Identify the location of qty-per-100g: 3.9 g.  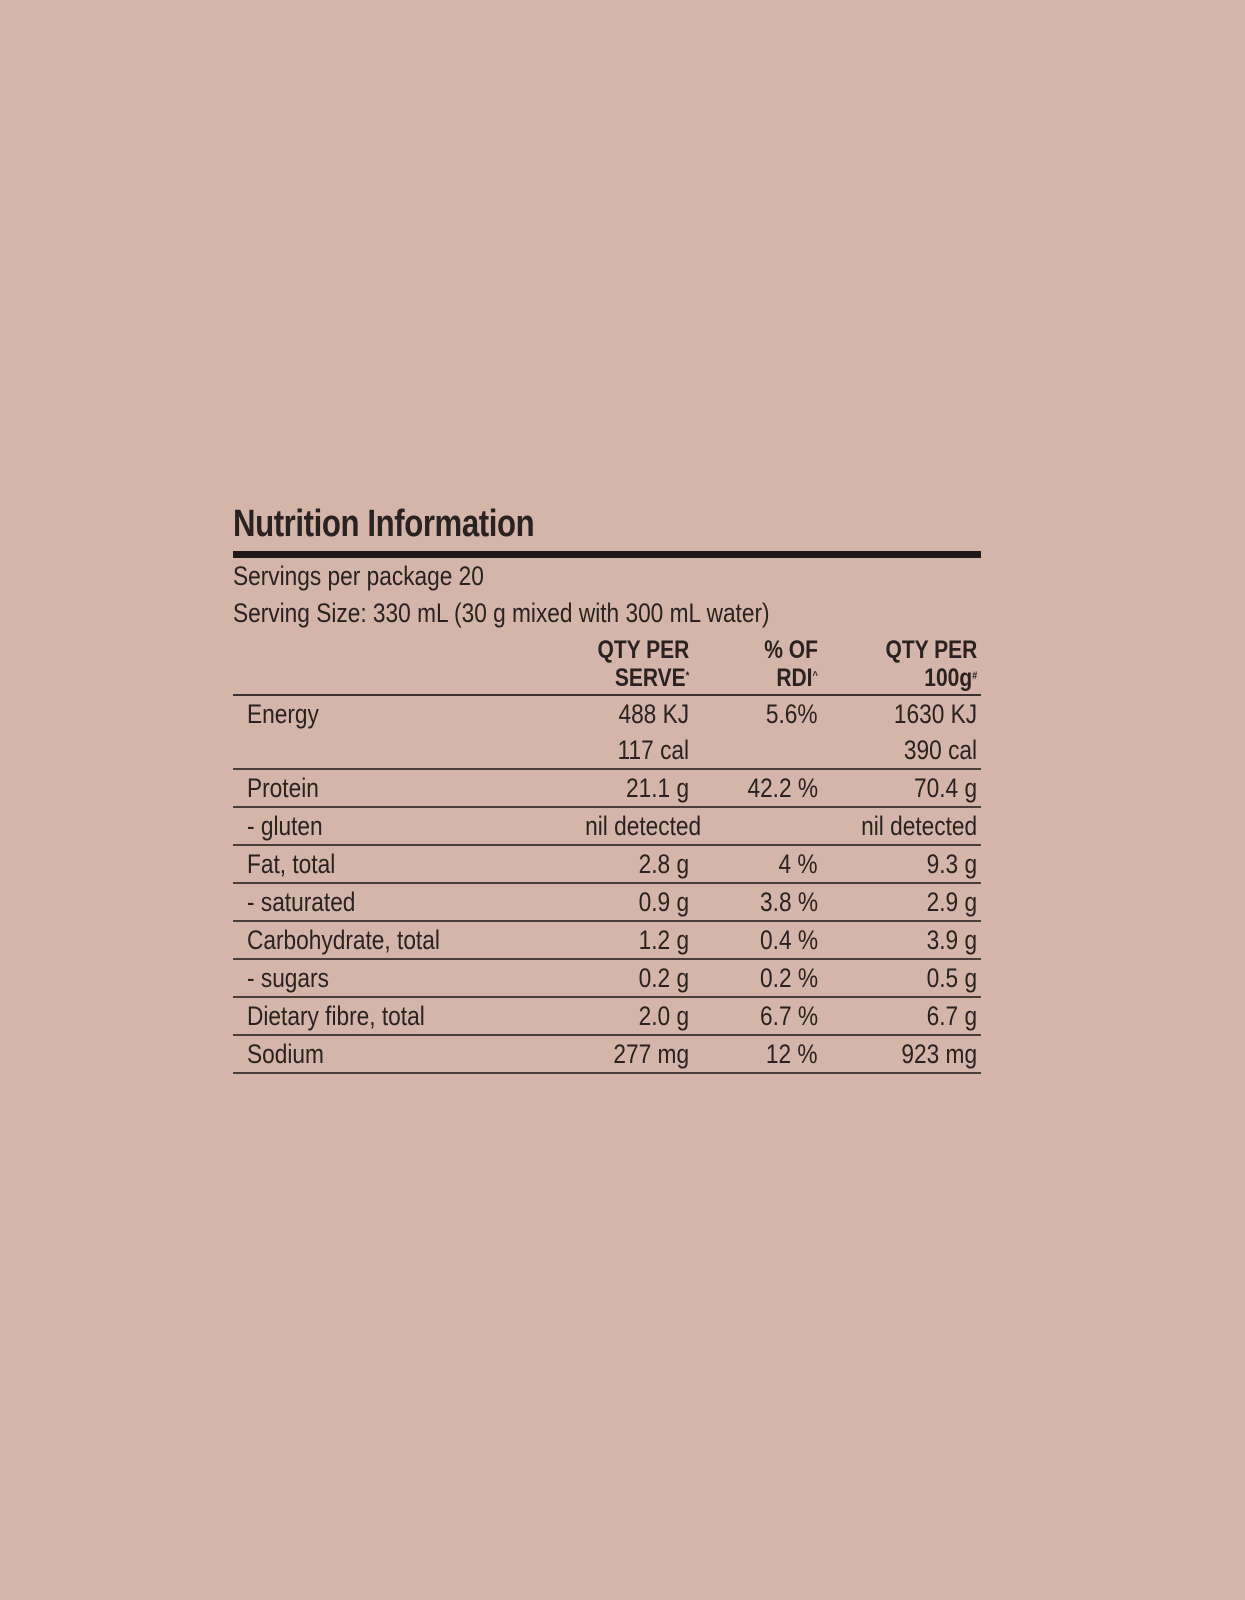
(901, 940).